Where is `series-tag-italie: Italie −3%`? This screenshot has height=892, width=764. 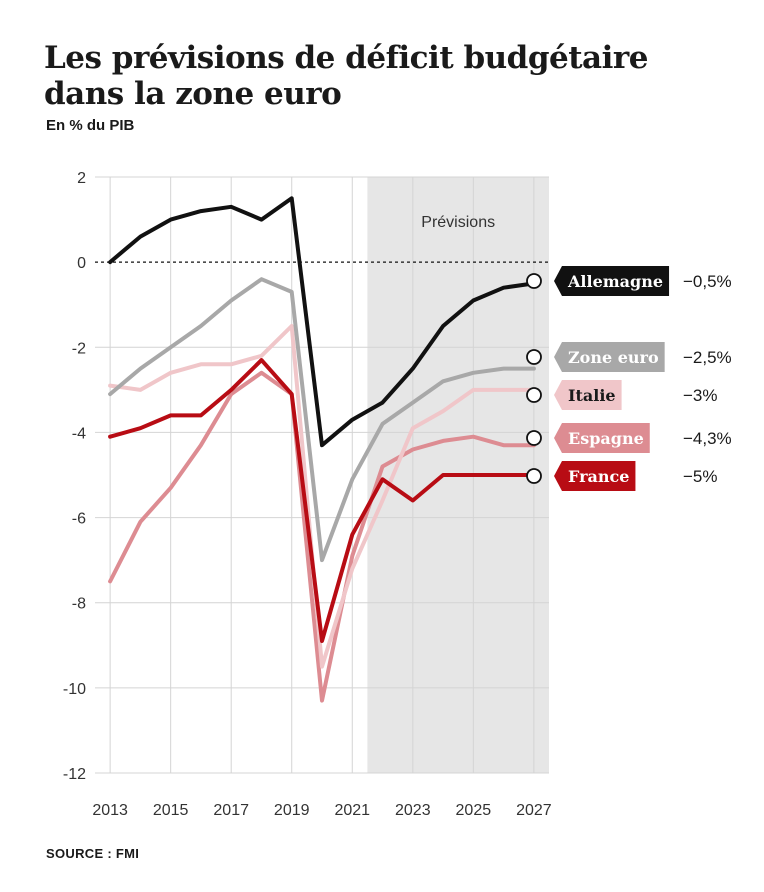 series-tag-italie: Italie −3% is located at coordinates (622, 395).